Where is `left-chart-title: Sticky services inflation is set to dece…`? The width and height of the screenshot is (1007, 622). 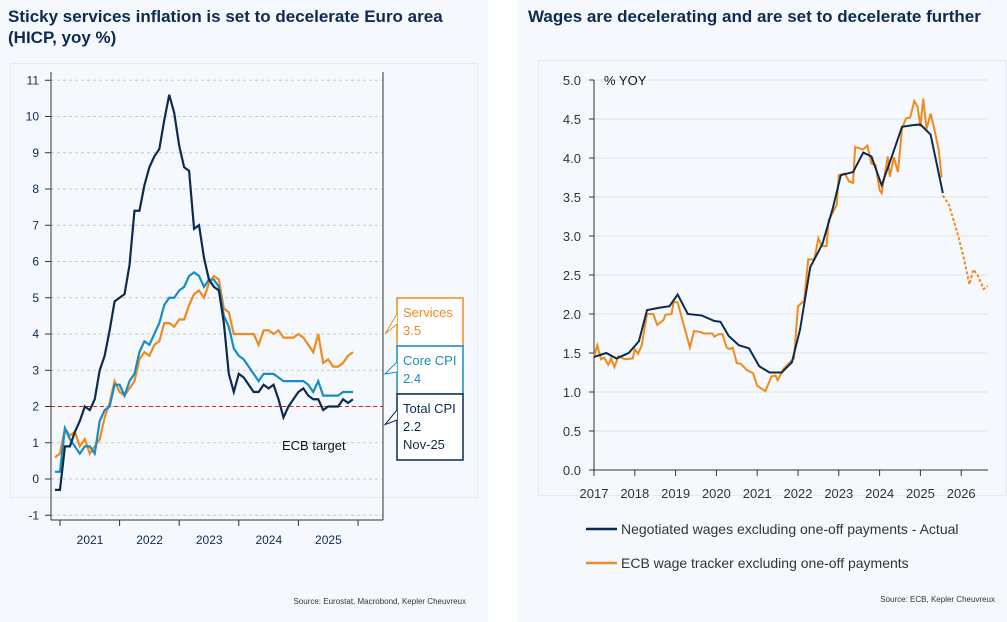 left-chart-title: Sticky services inflation is set to dece… is located at coordinates (225, 27).